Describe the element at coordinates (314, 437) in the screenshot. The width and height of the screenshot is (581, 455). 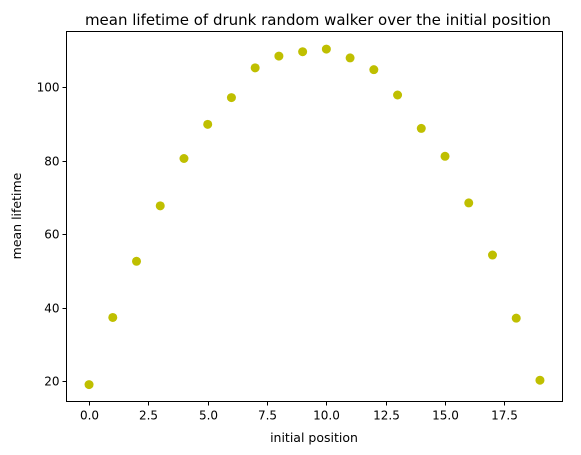
I see `x-axis-label: initial position` at that location.